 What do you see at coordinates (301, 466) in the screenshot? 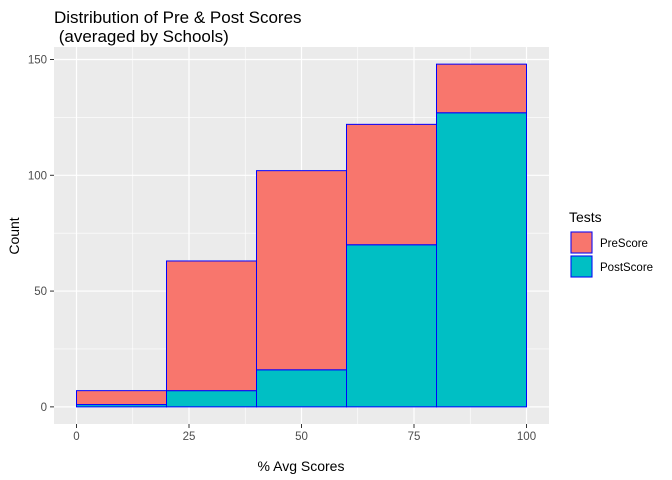
I see `x-axis-title: % Avg Scores` at bounding box center [301, 466].